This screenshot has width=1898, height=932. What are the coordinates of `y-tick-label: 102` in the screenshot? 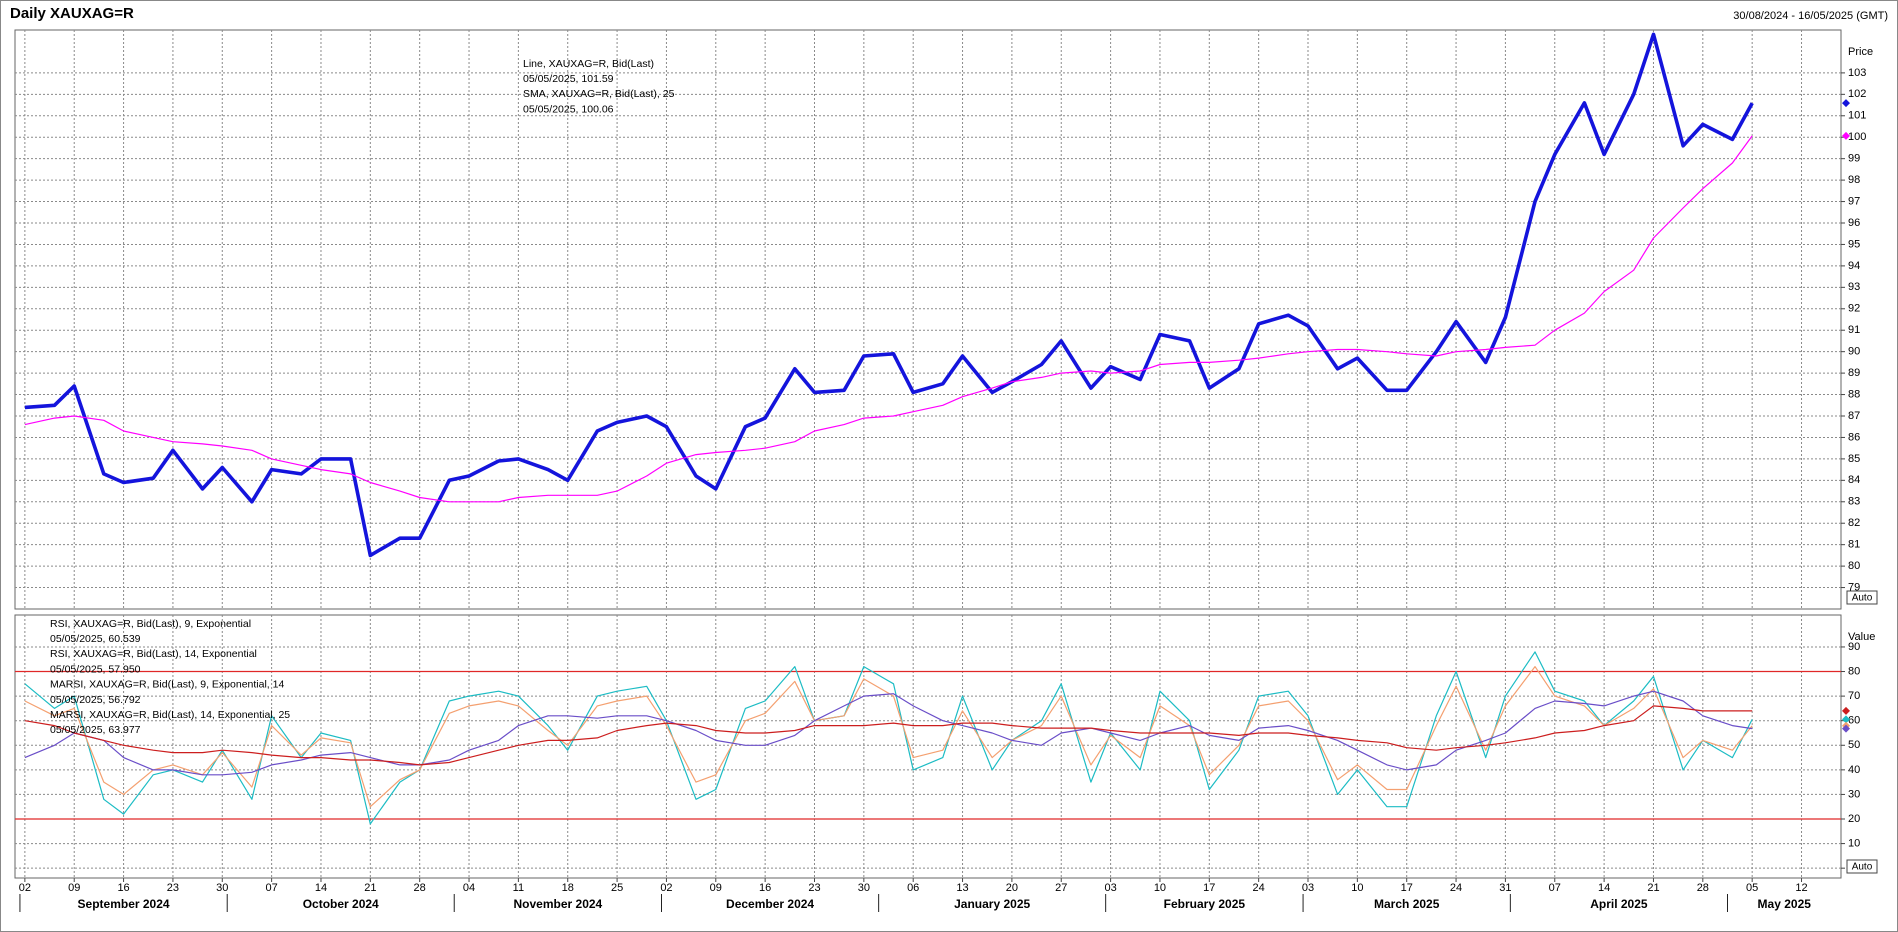 It's located at (1857, 94).